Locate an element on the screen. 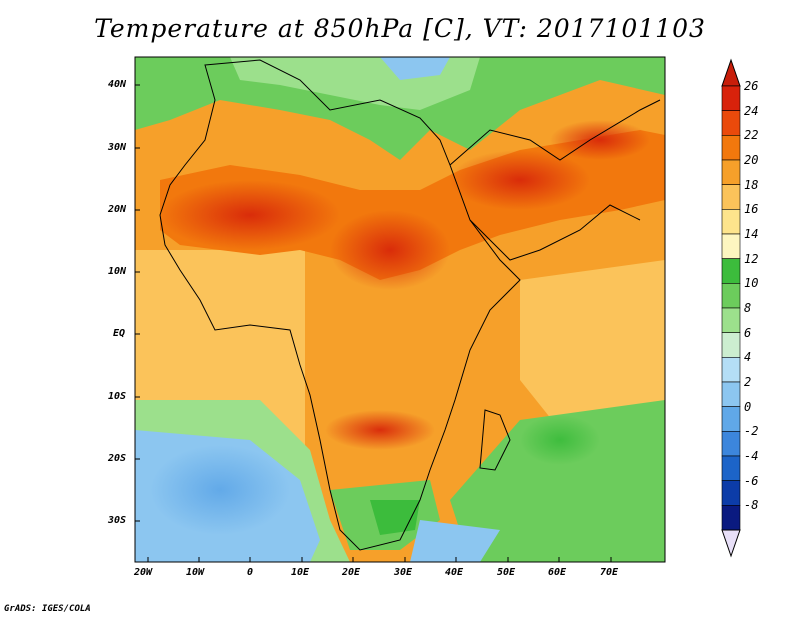 This screenshot has width=800, height=618. lon-tick-label: 10W is located at coordinates (195, 572).